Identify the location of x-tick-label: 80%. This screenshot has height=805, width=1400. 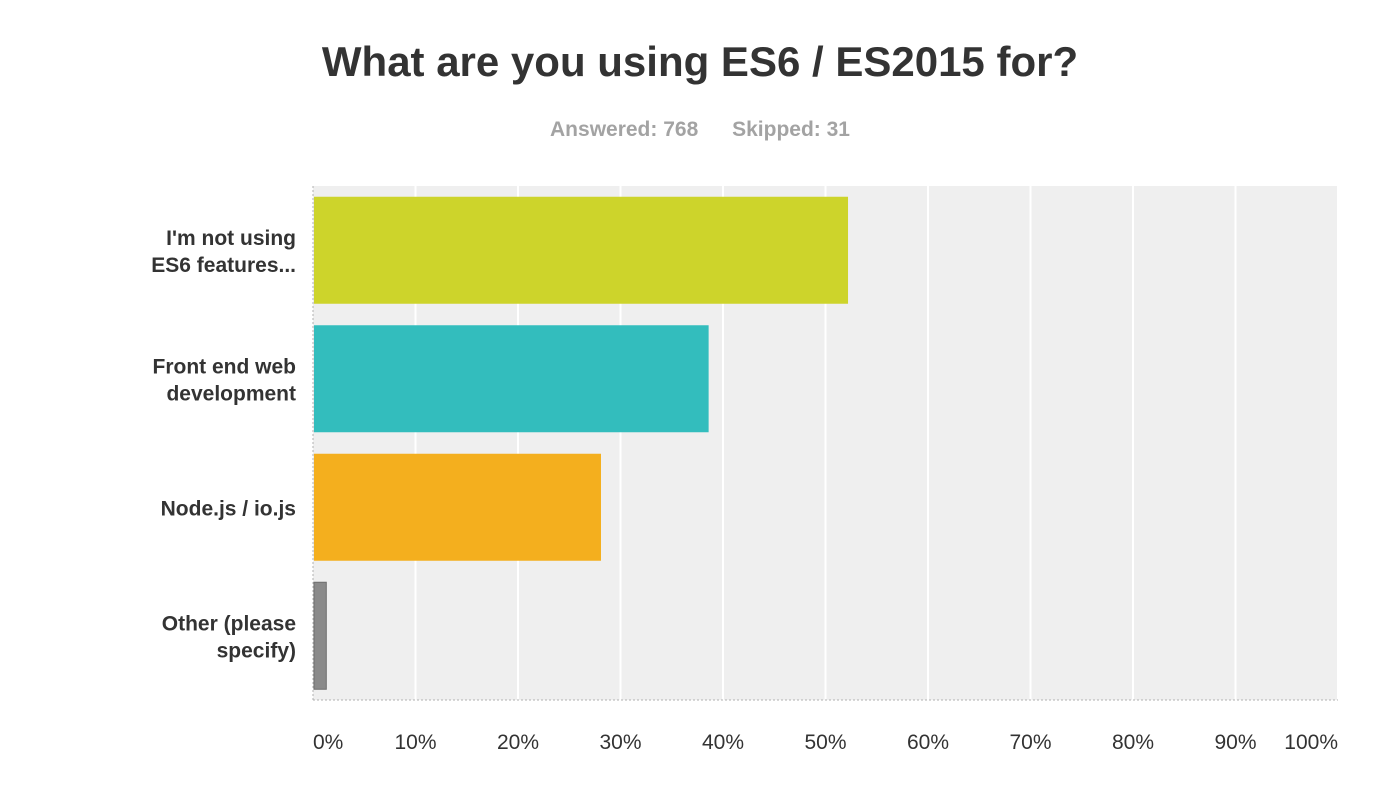
(1133, 742).